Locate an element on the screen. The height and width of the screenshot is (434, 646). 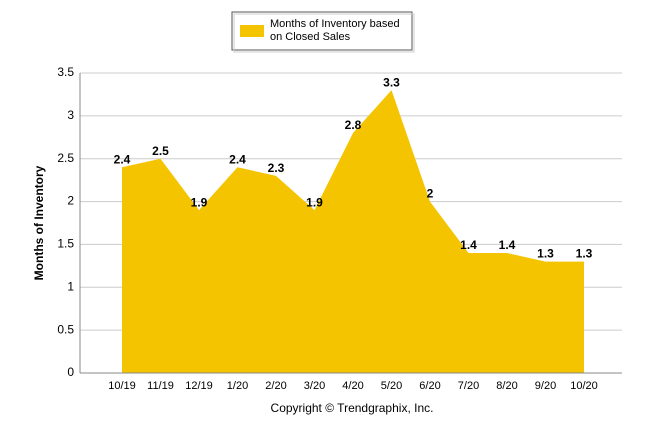
x-tick-label: 4/20 is located at coordinates (352, 386).